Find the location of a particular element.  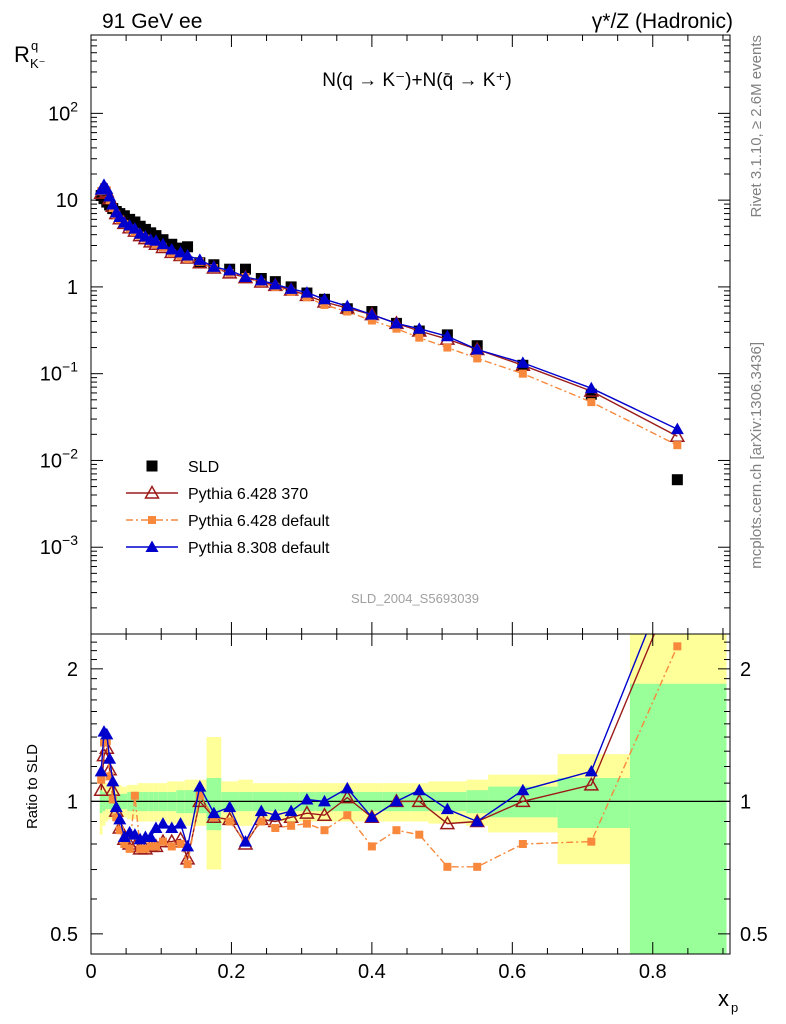

main-y-tick-exponent: 2 is located at coordinates (74, 106).